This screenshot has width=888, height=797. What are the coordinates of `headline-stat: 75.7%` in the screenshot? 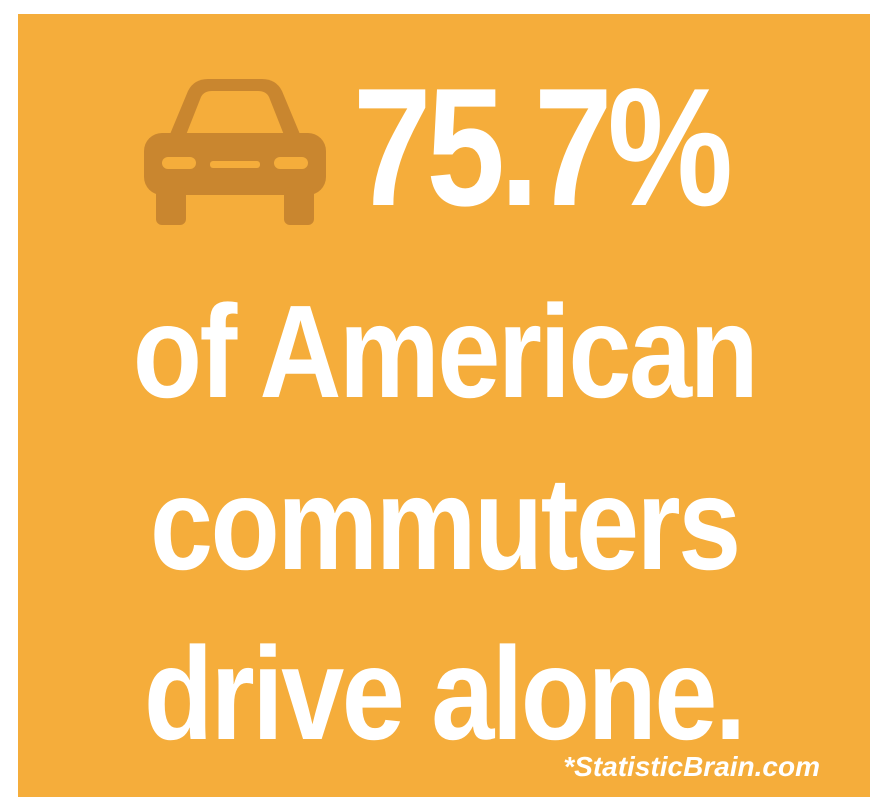 It's located at (543, 147).